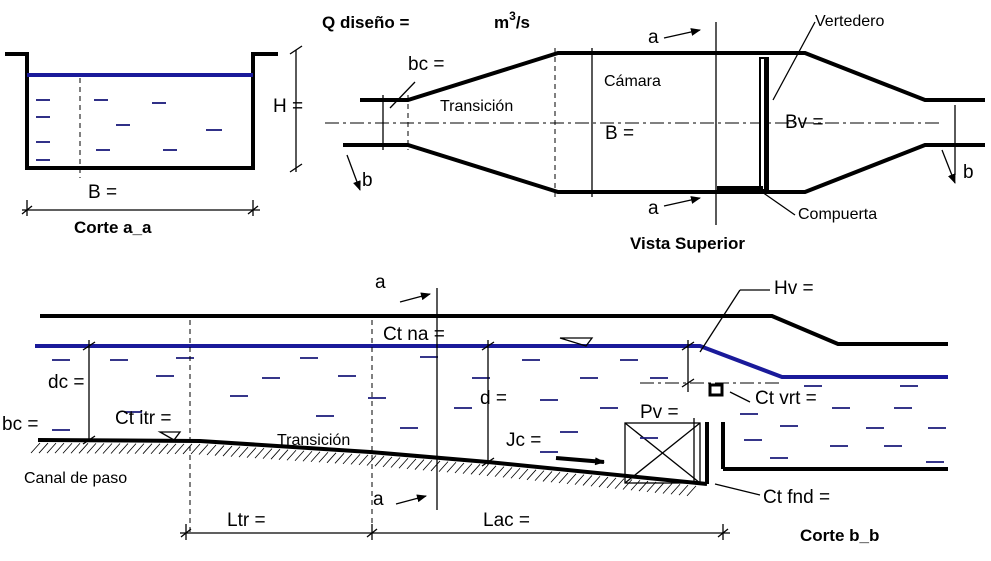 This screenshot has width=991, height=561. What do you see at coordinates (849, 21) in the screenshot?
I see `weir-label: Vertedero` at bounding box center [849, 21].